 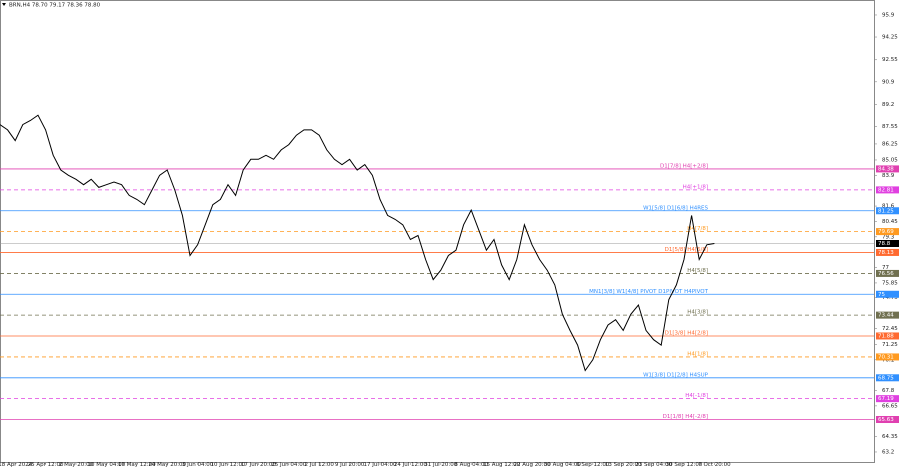 I want to click on y-tick-label: 63.2, so click(x=888, y=452).